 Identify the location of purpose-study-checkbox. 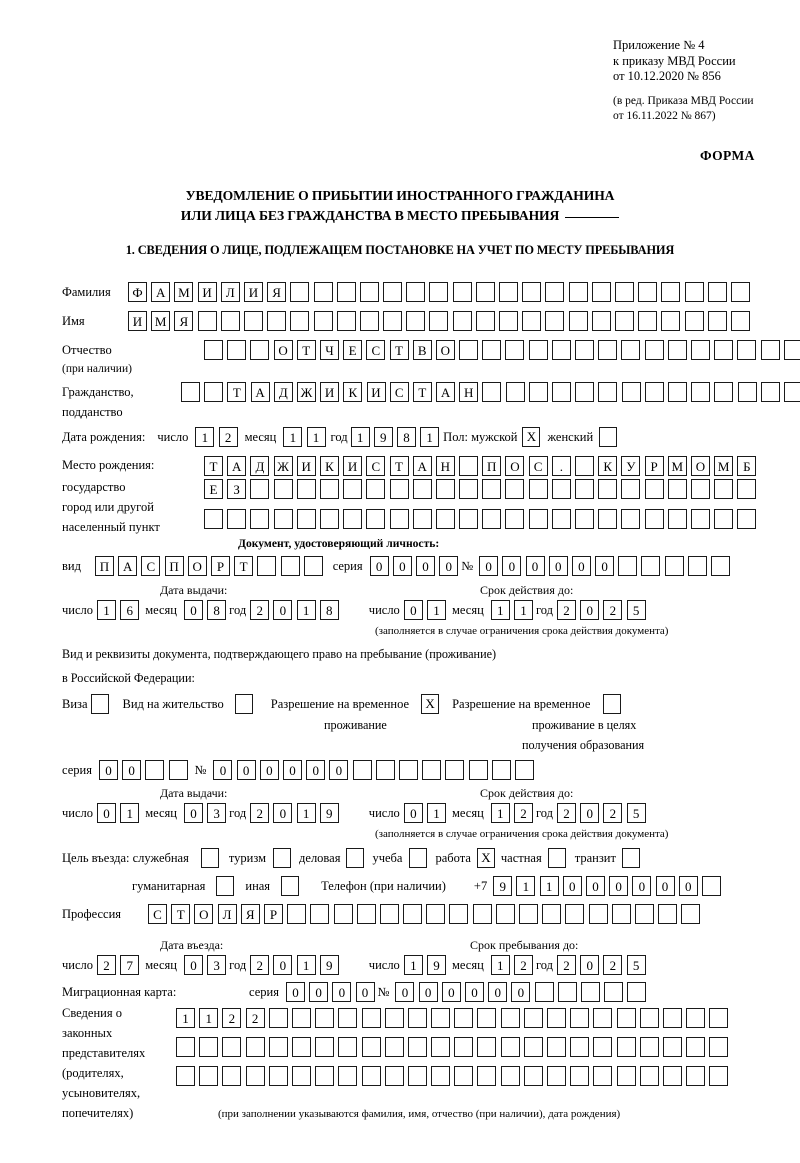
(418, 858).